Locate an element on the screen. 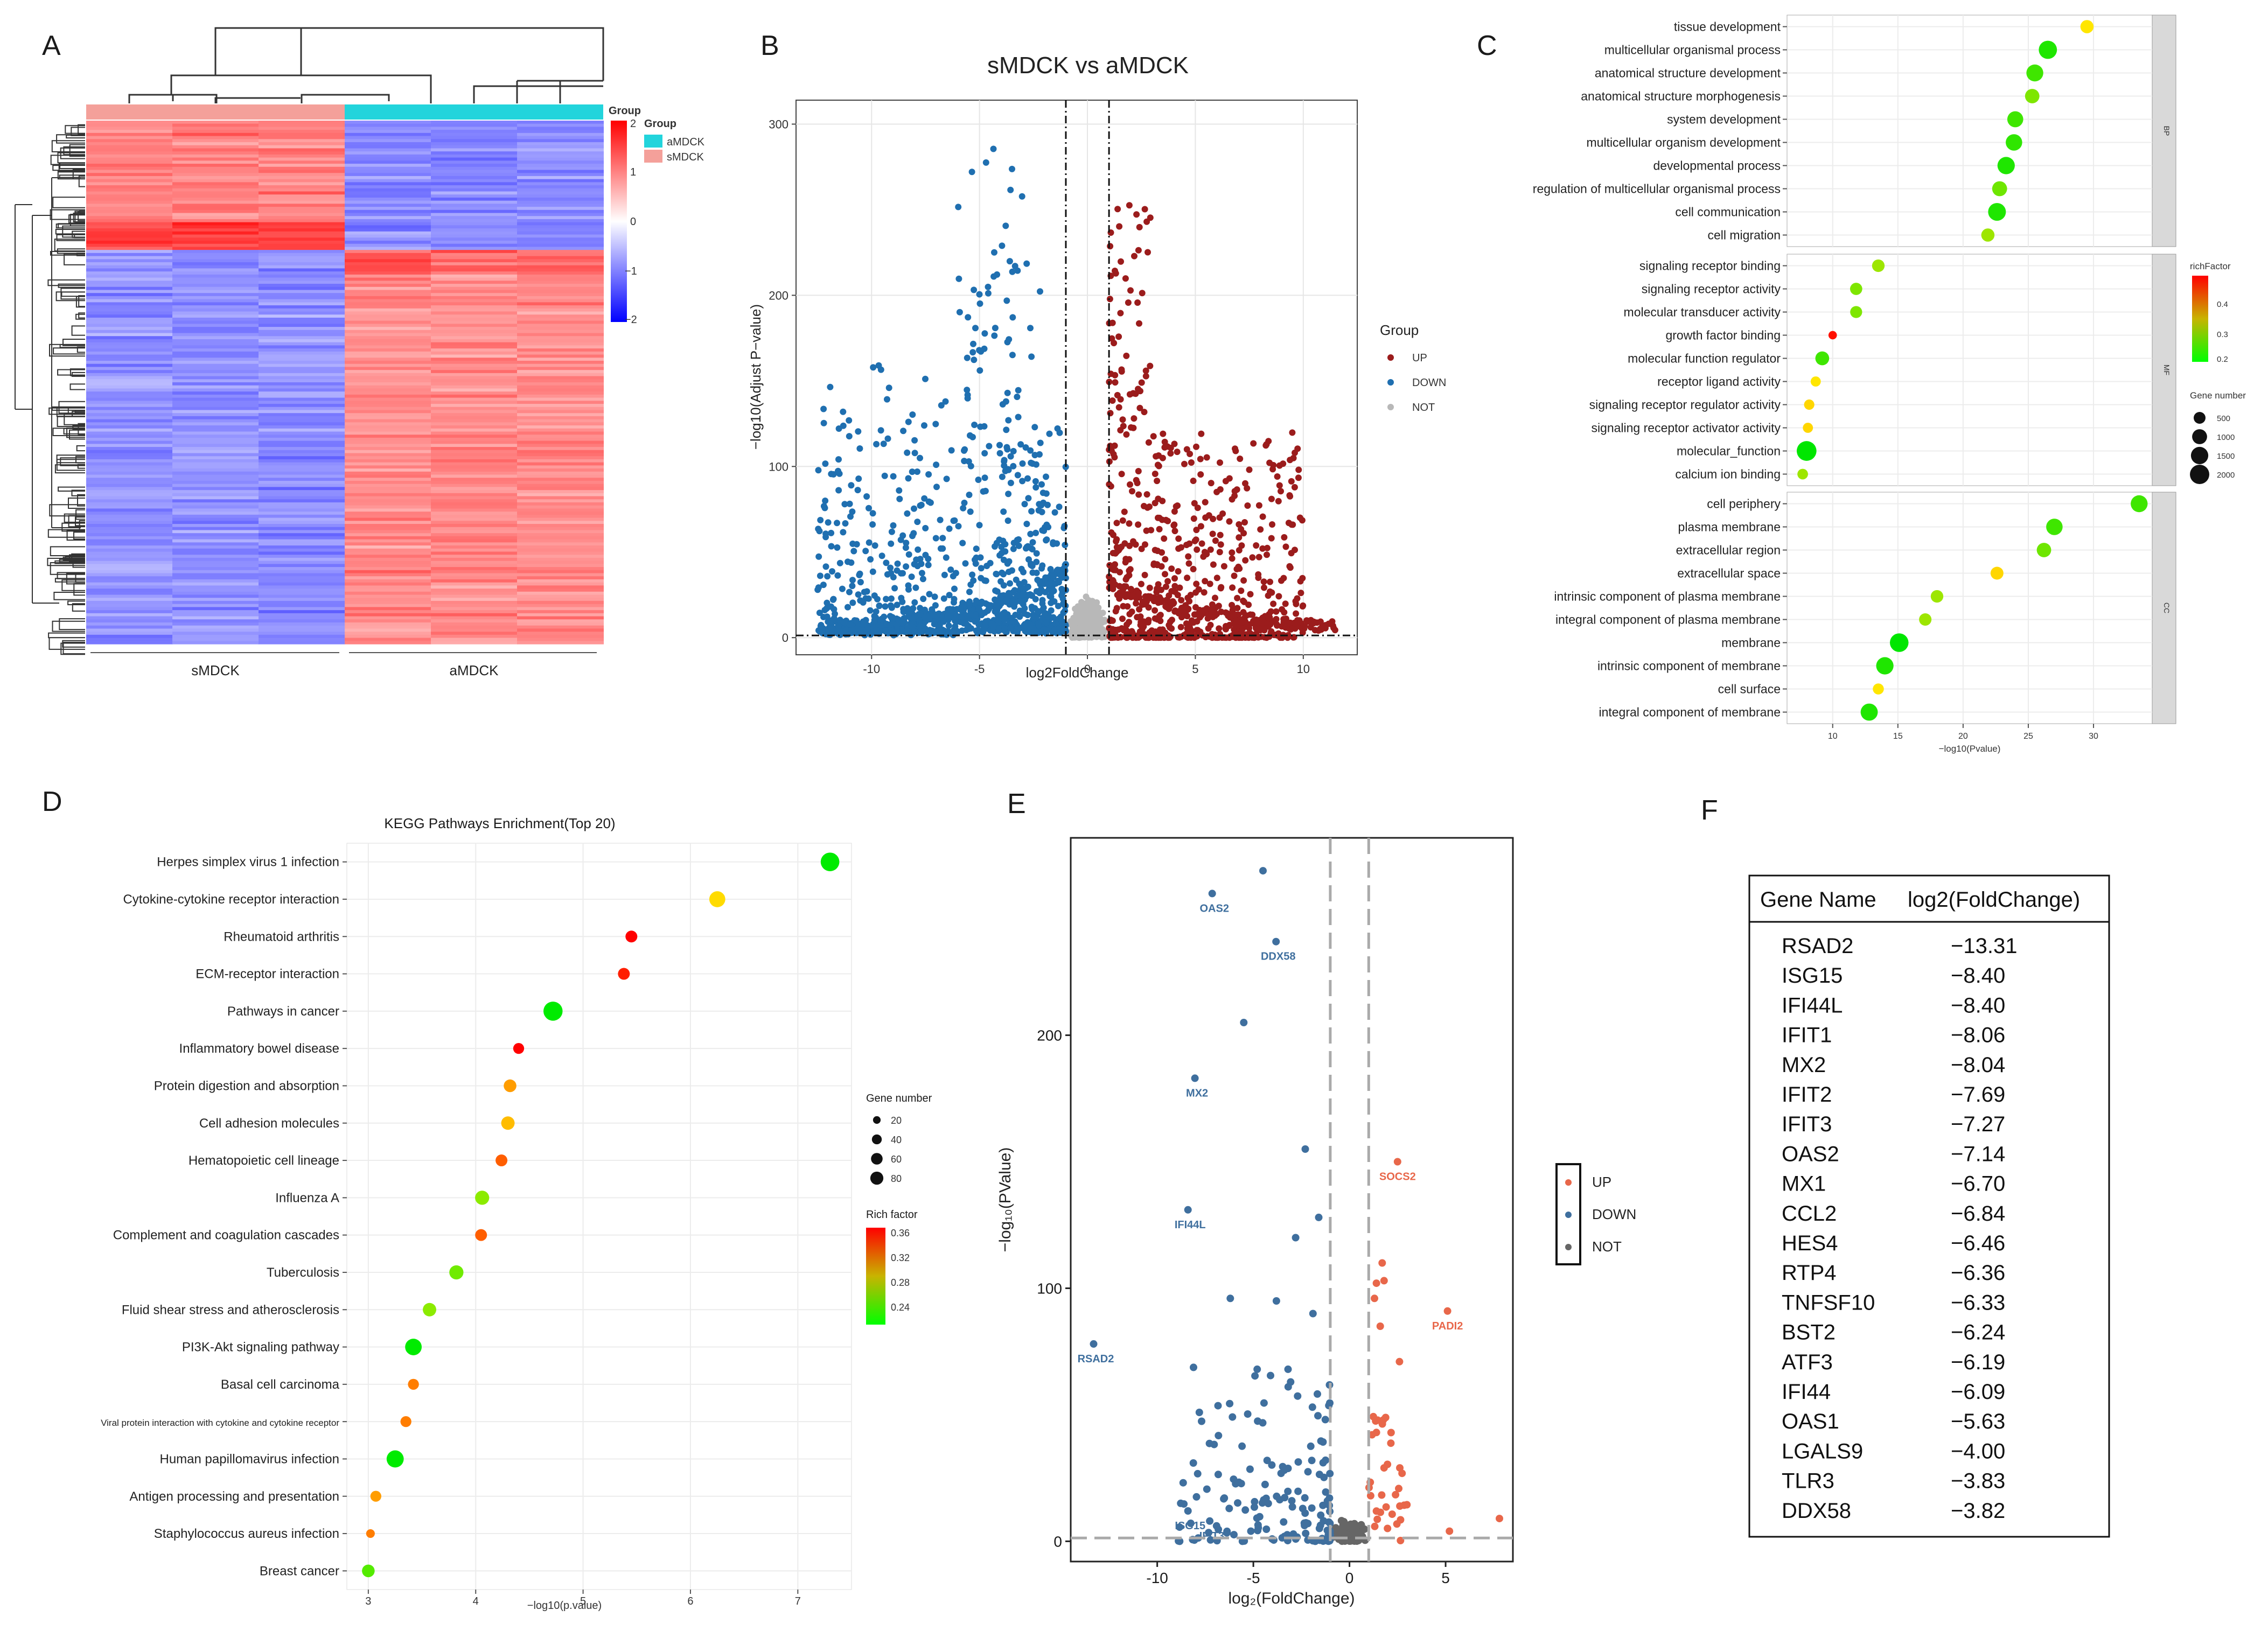  heatmap-cells is located at coordinates (345, 383).